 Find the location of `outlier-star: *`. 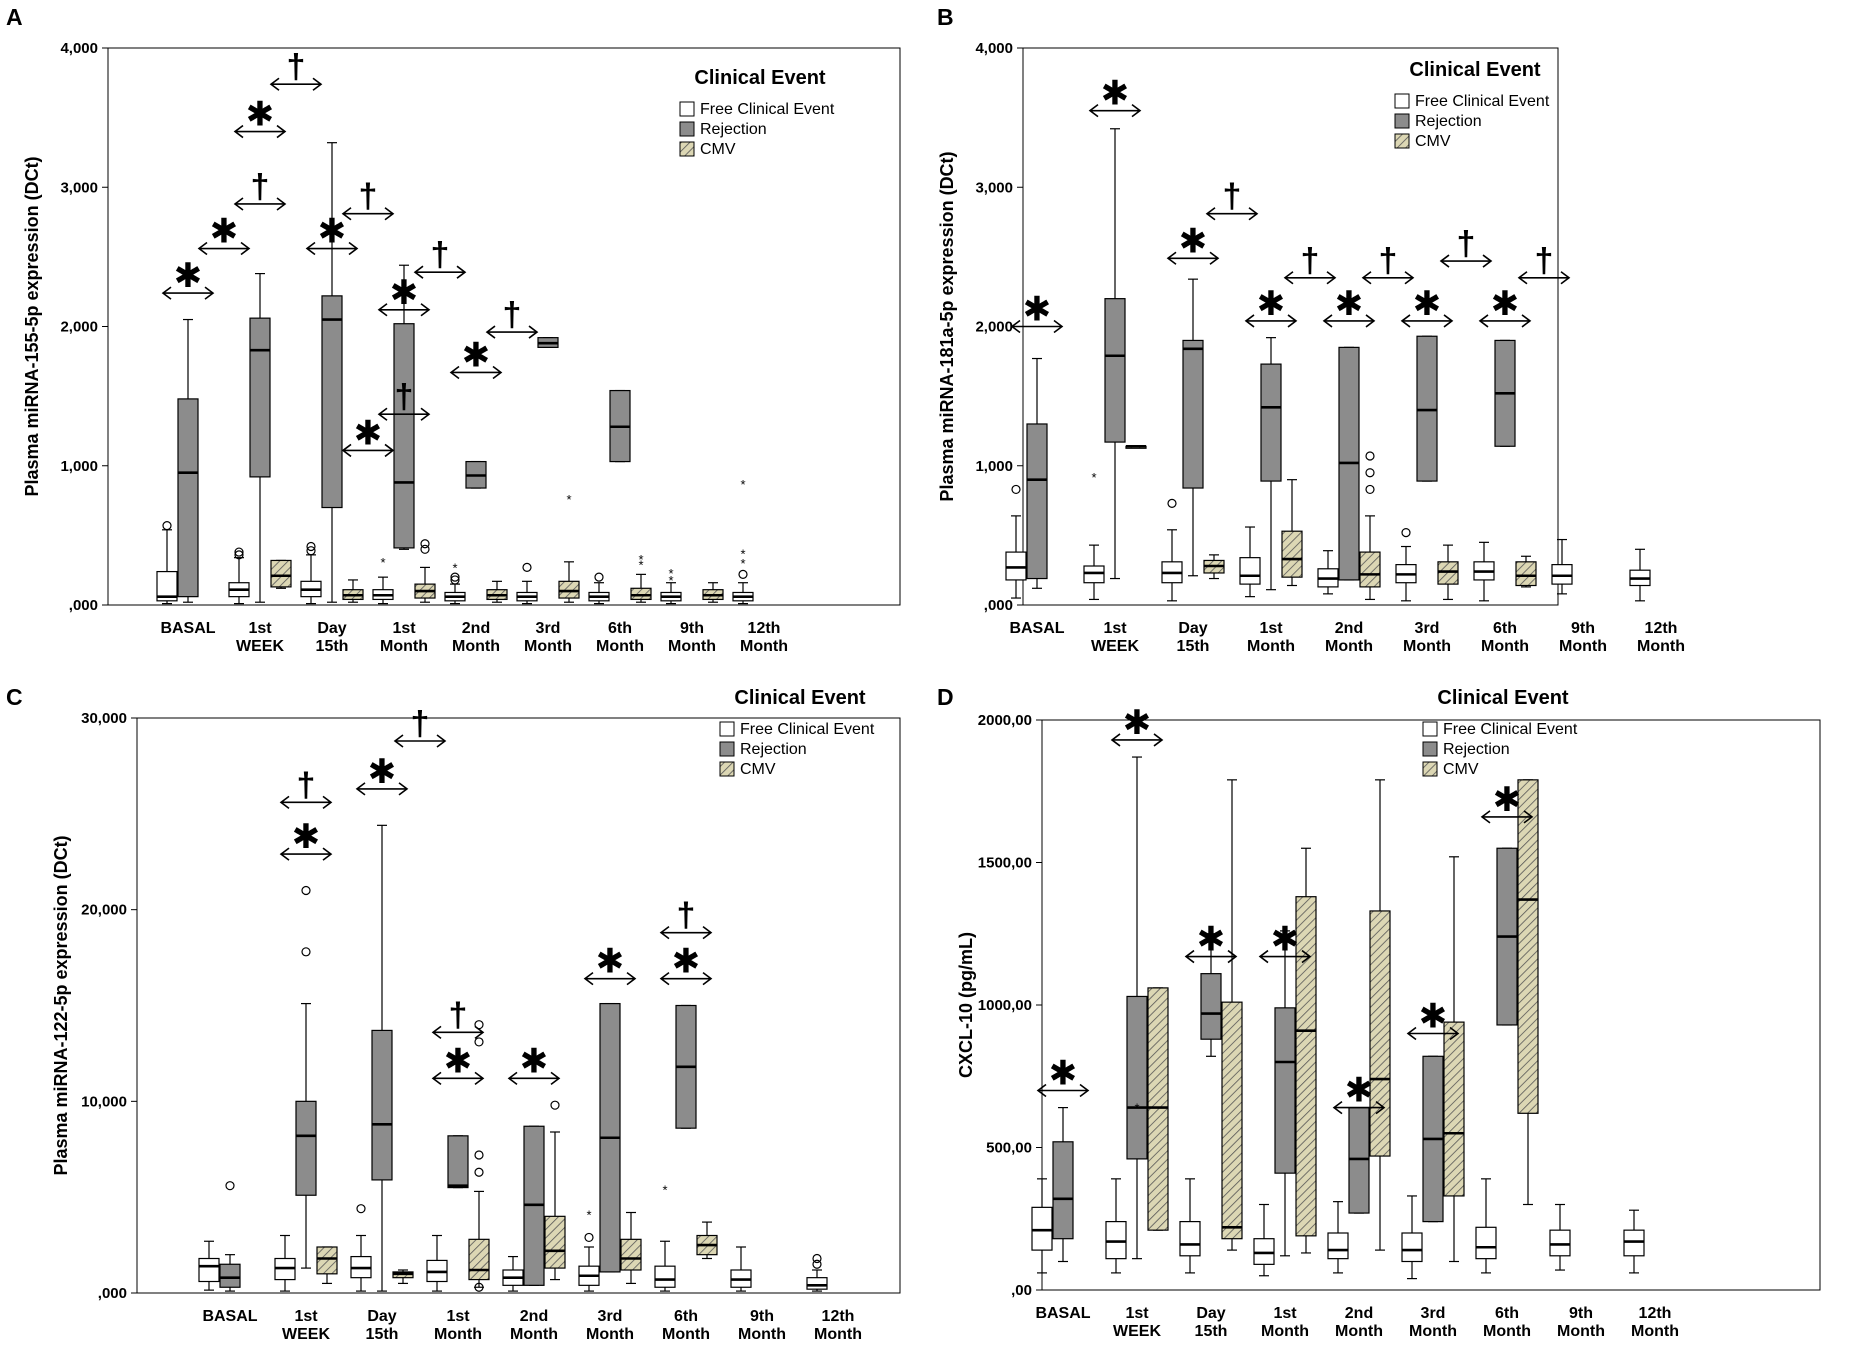

outlier-star: * is located at coordinates (382, 562).